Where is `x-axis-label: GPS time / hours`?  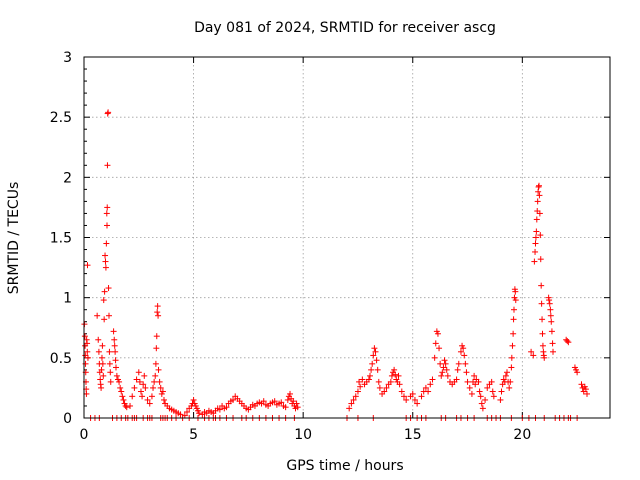 x-axis-label: GPS time / hours is located at coordinates (344, 466).